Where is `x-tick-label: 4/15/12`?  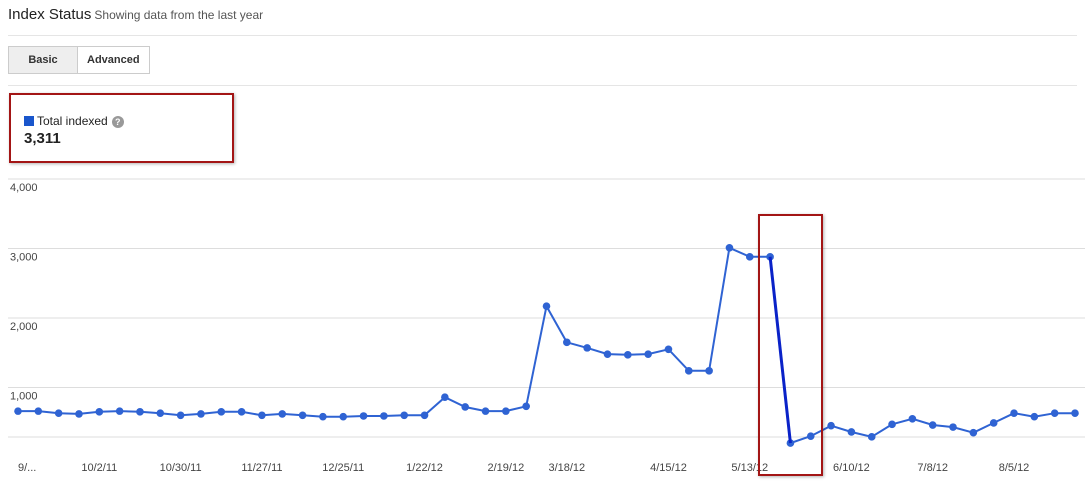
x-tick-label: 4/15/12 is located at coordinates (668, 468).